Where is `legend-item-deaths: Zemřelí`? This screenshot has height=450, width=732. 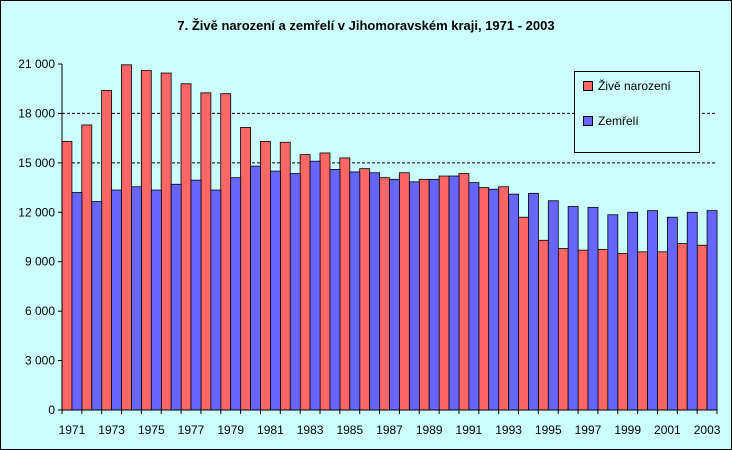 legend-item-deaths: Zemřelí is located at coordinates (611, 121).